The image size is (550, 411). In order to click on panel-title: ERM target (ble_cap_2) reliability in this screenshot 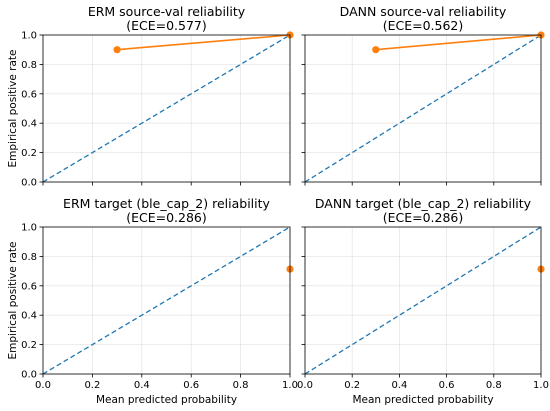, I will do `click(166, 203)`.